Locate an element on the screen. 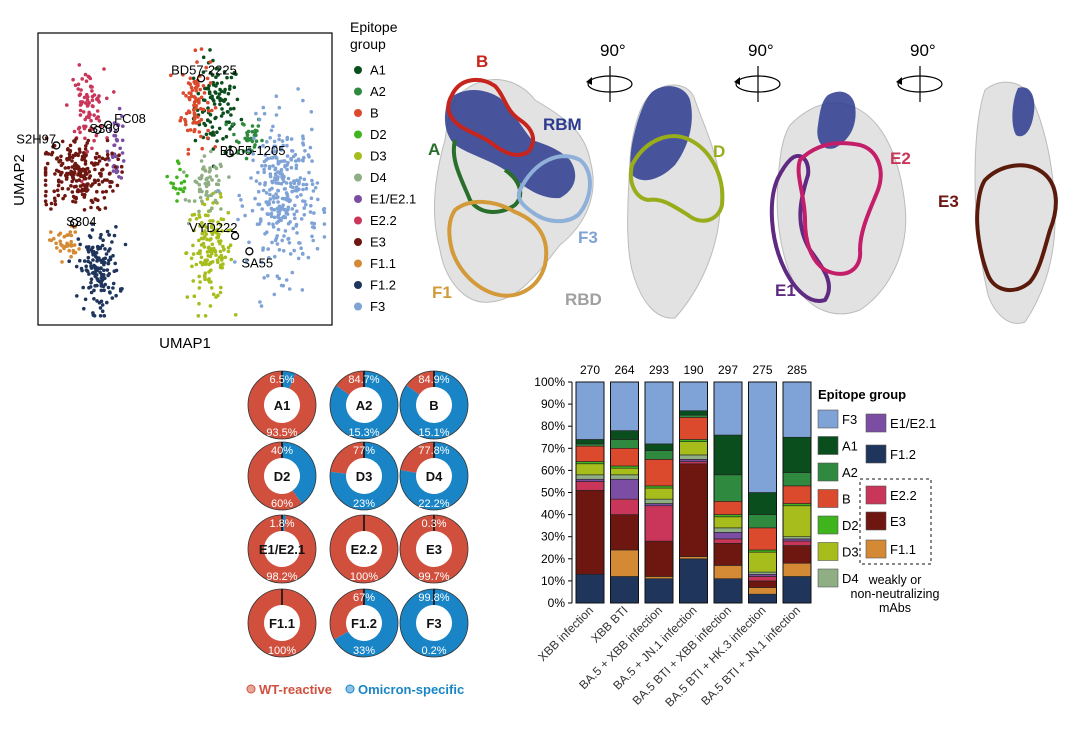 The width and height of the screenshot is (1080, 740). bar-segment-d3 is located at coordinates (797, 521).